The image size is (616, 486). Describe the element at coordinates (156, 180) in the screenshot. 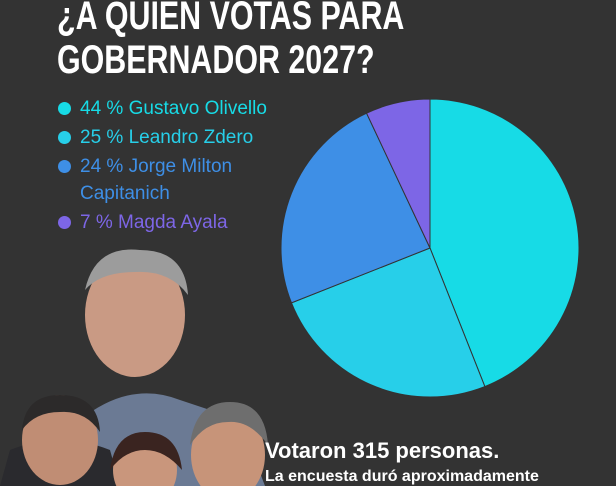

I see `legend-name: Jorge Milton Capitanich` at that location.